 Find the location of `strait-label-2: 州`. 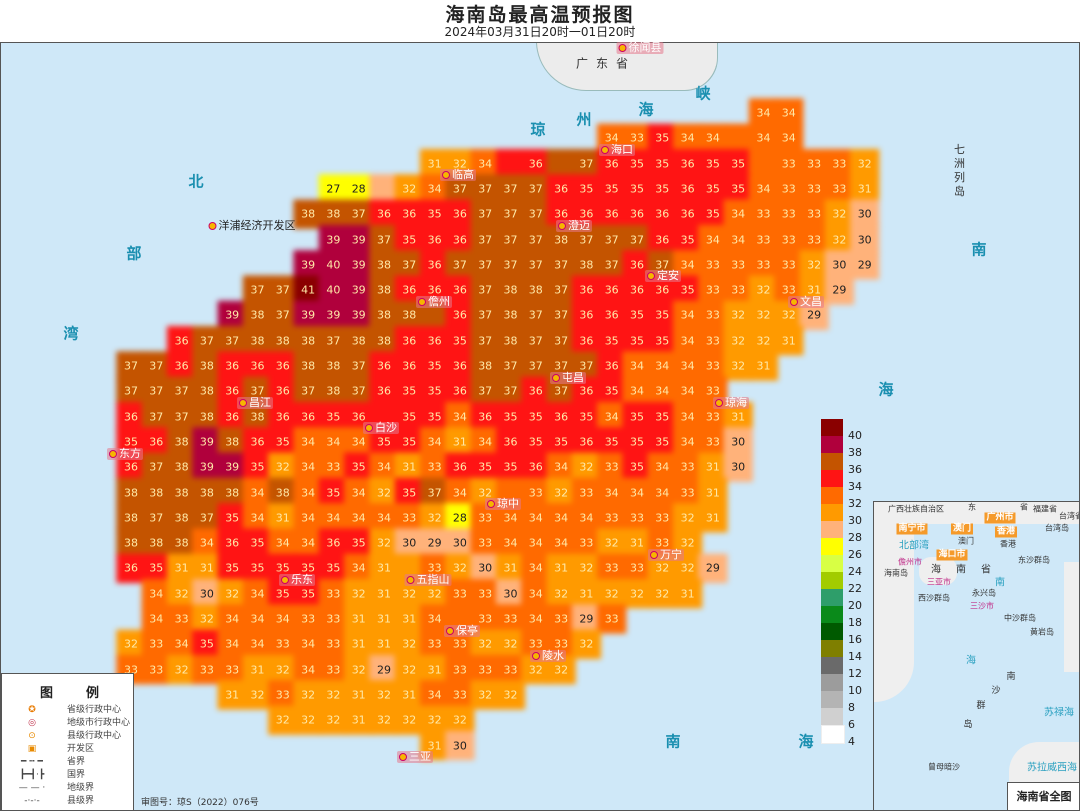

strait-label-2: 州 is located at coordinates (584, 119).